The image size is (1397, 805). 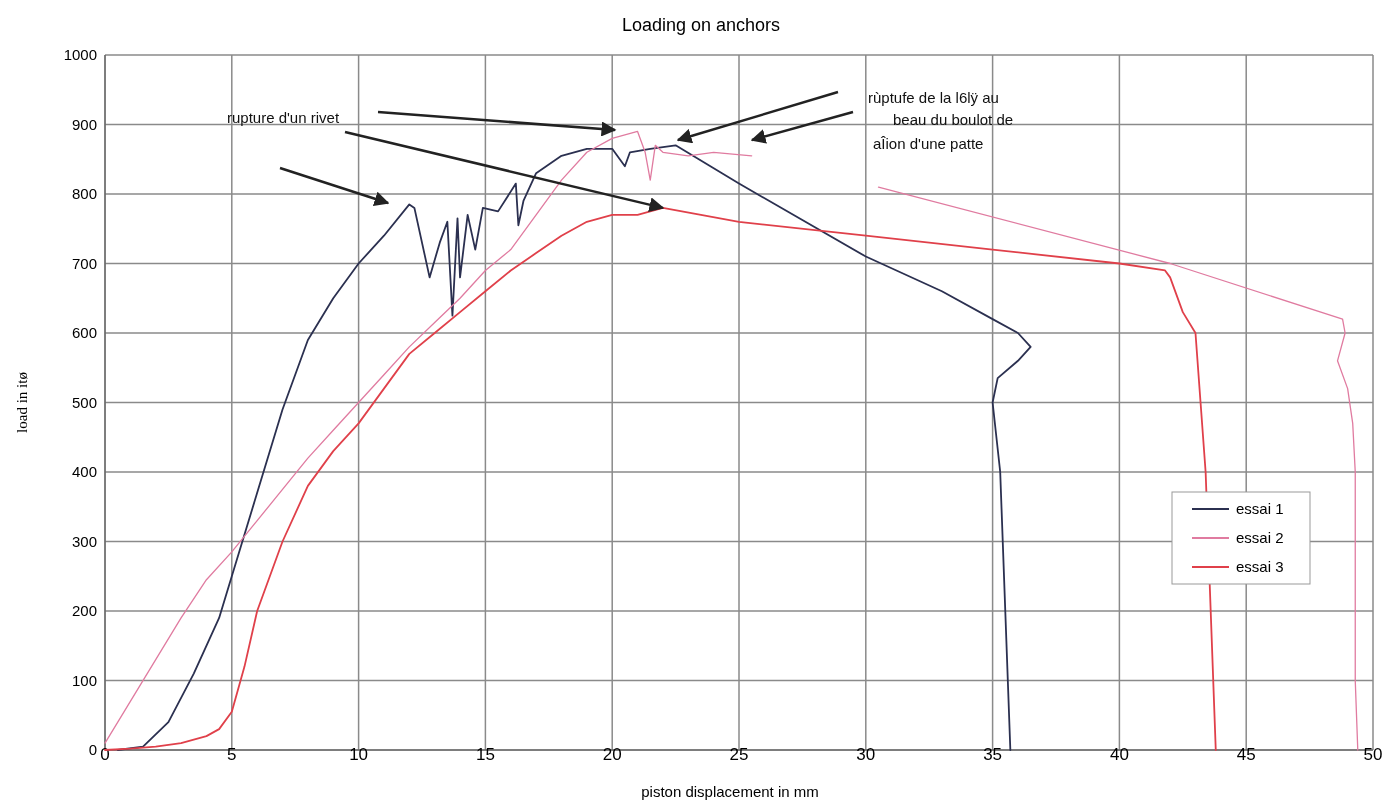 What do you see at coordinates (84, 263) in the screenshot?
I see `y-tick-label: 700` at bounding box center [84, 263].